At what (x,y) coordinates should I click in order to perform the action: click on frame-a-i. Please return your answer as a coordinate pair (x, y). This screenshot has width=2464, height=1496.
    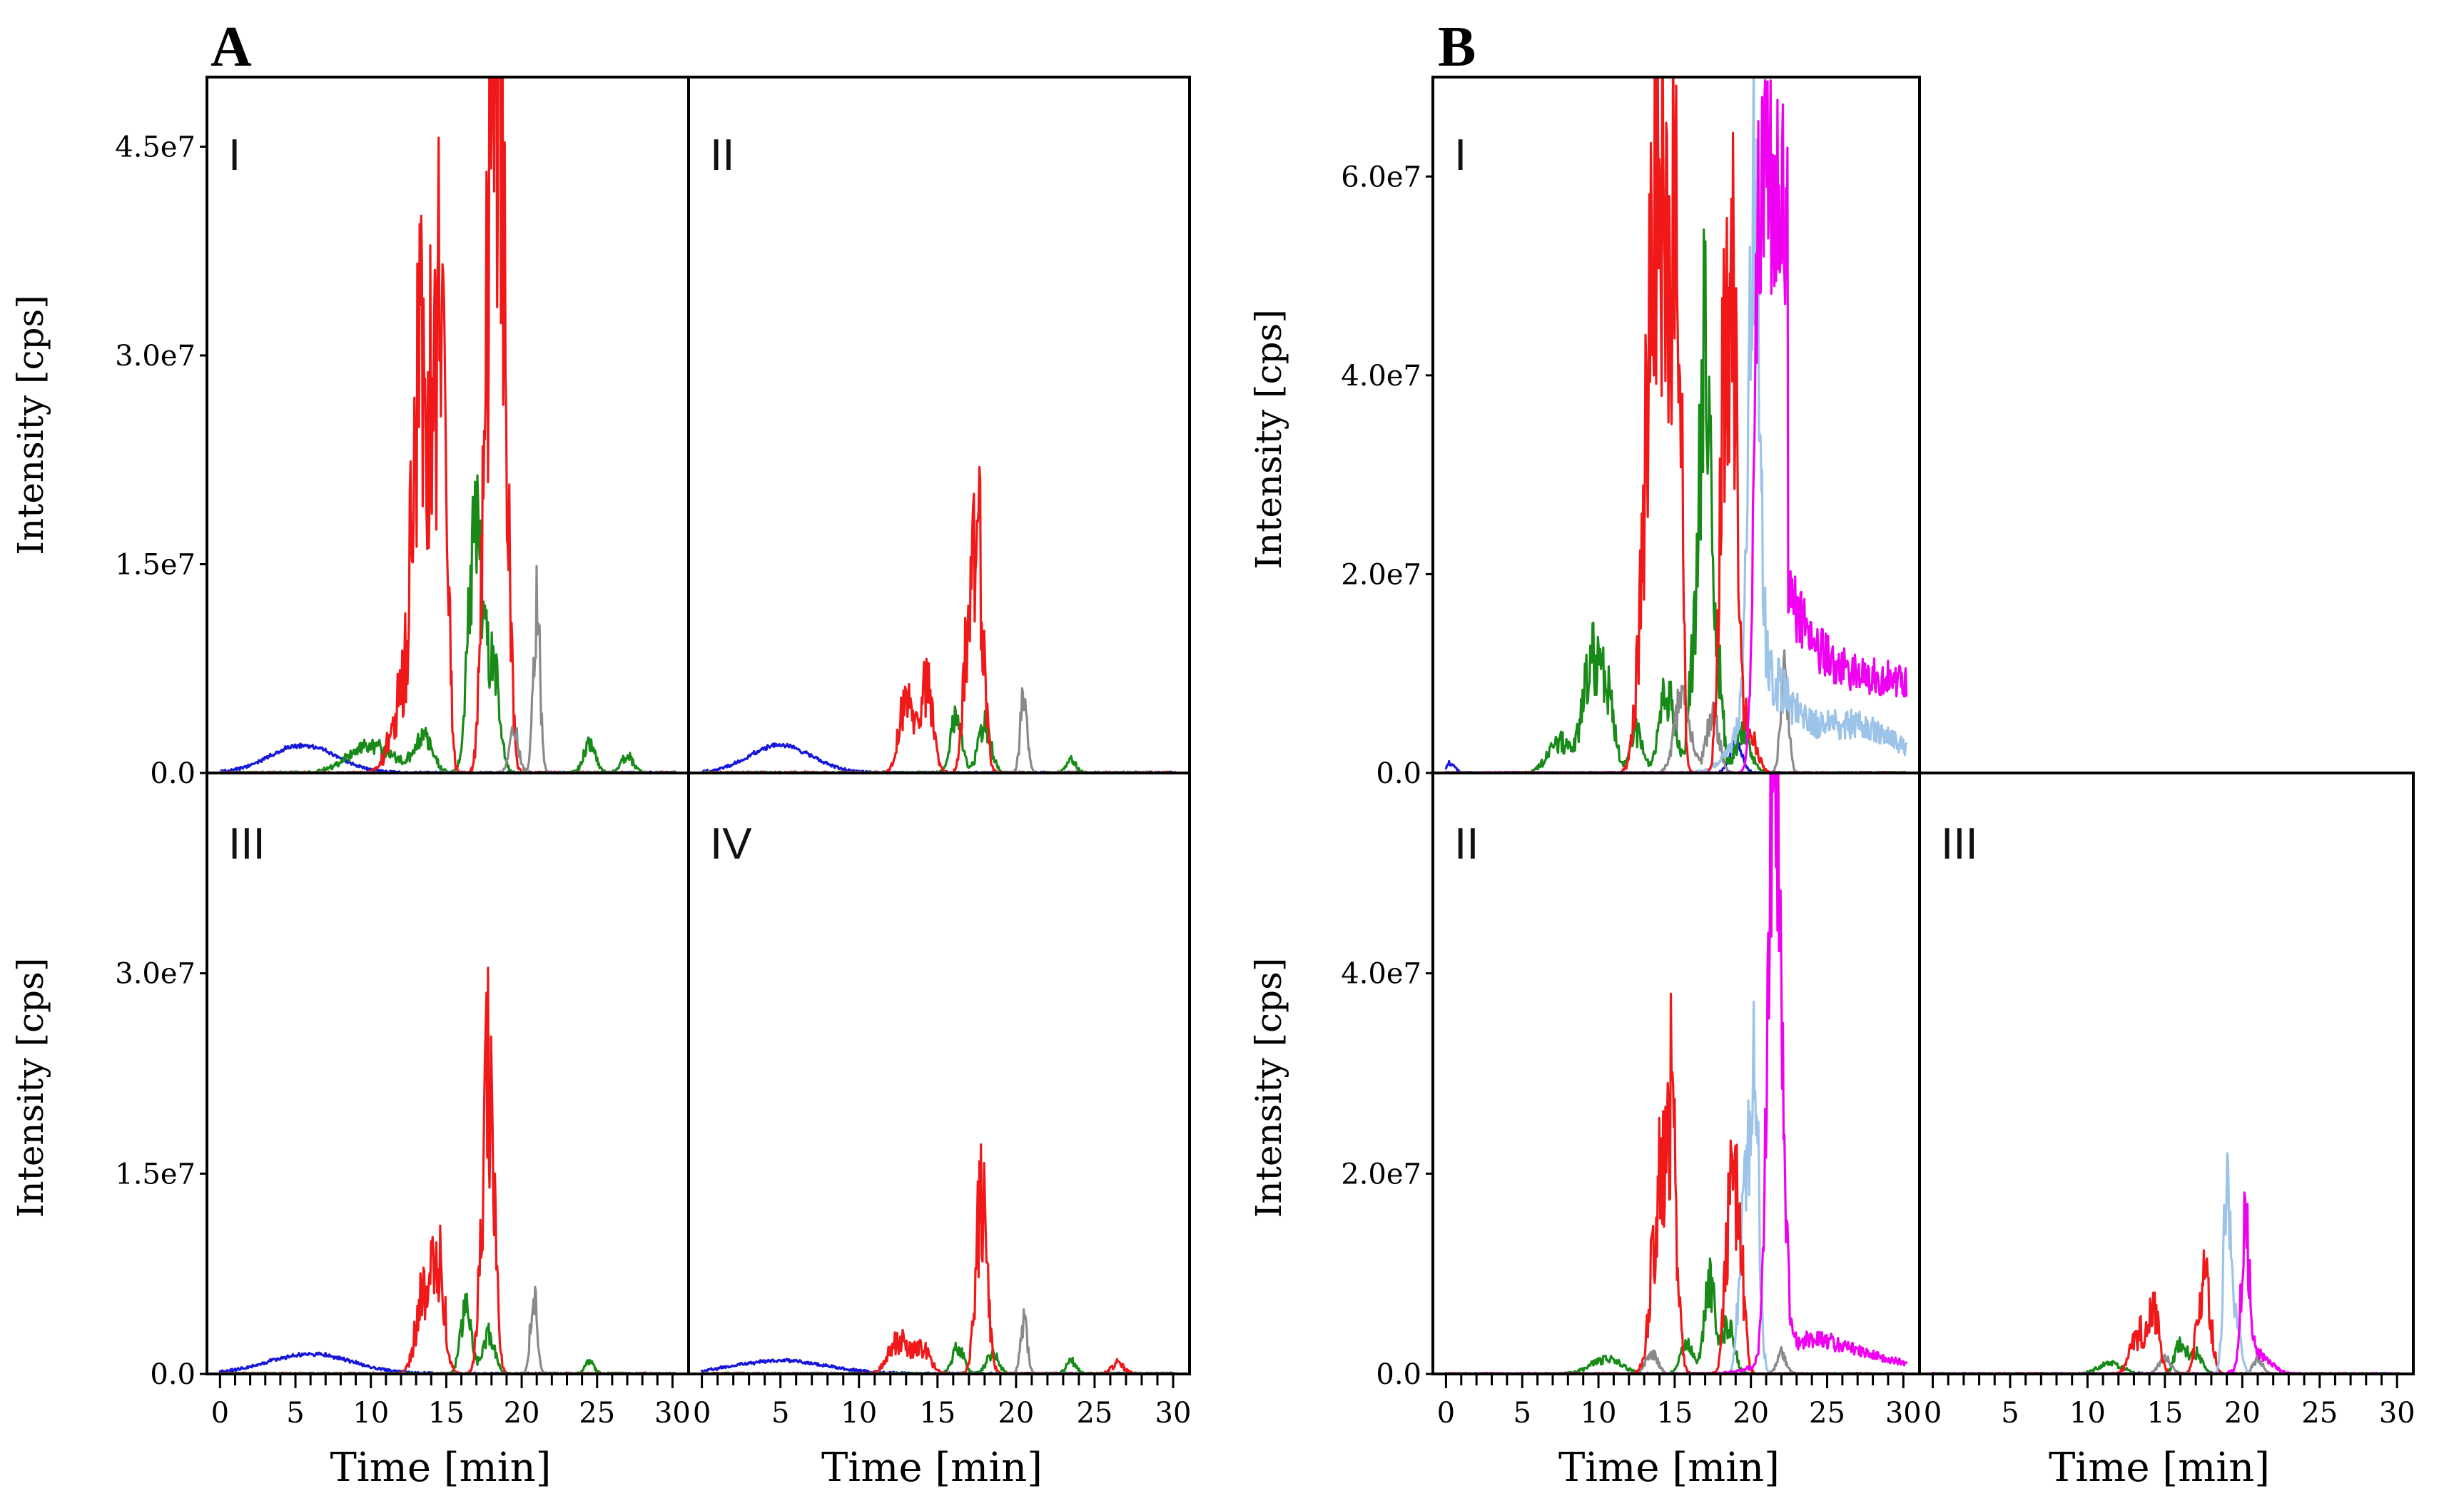
    Looking at the image, I should click on (448, 425).